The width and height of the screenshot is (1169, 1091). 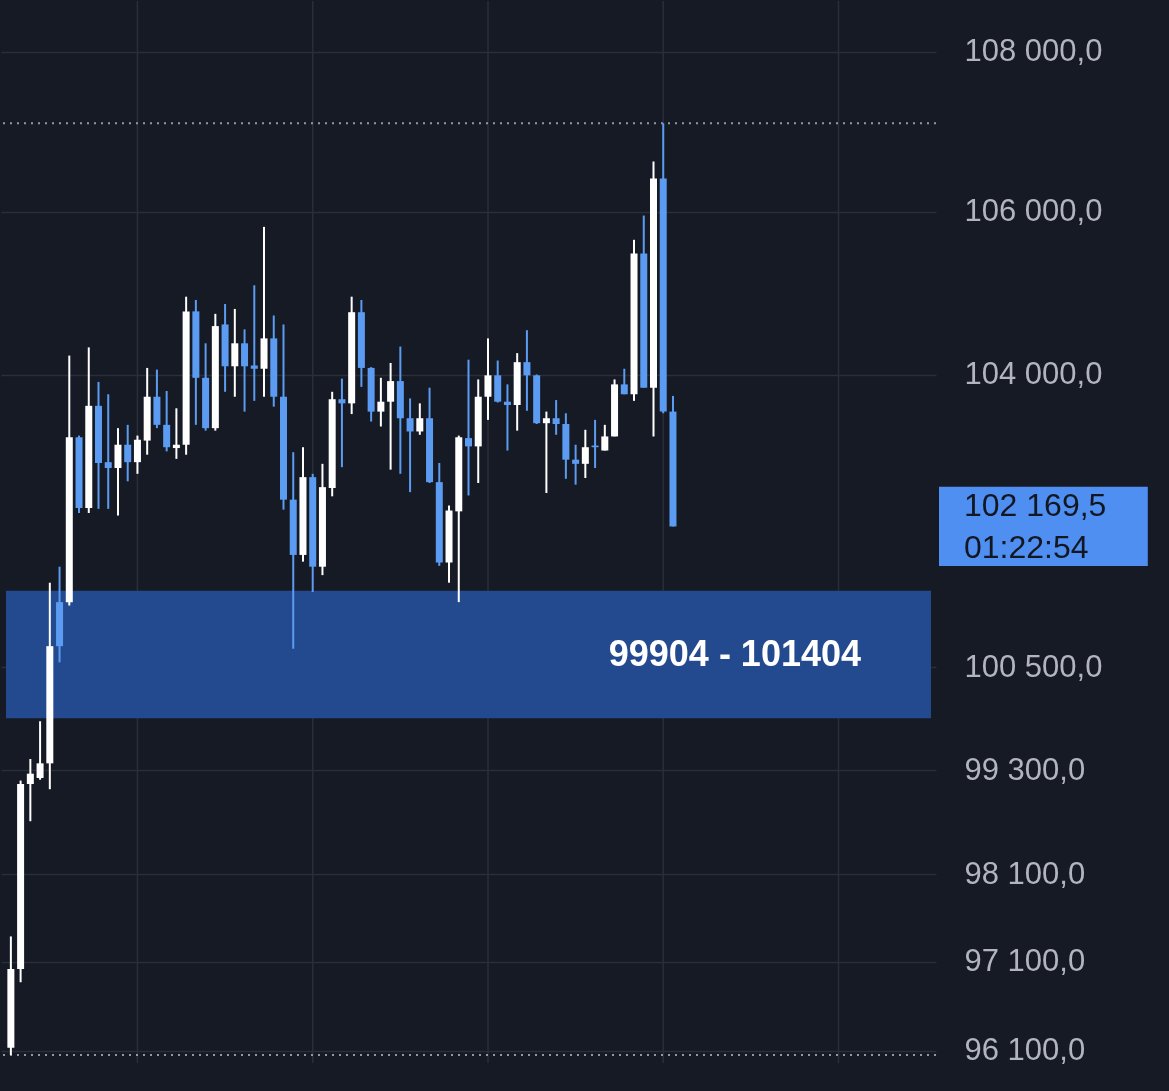 I want to click on y-tick-label: 98 100,0, so click(x=1025, y=873).